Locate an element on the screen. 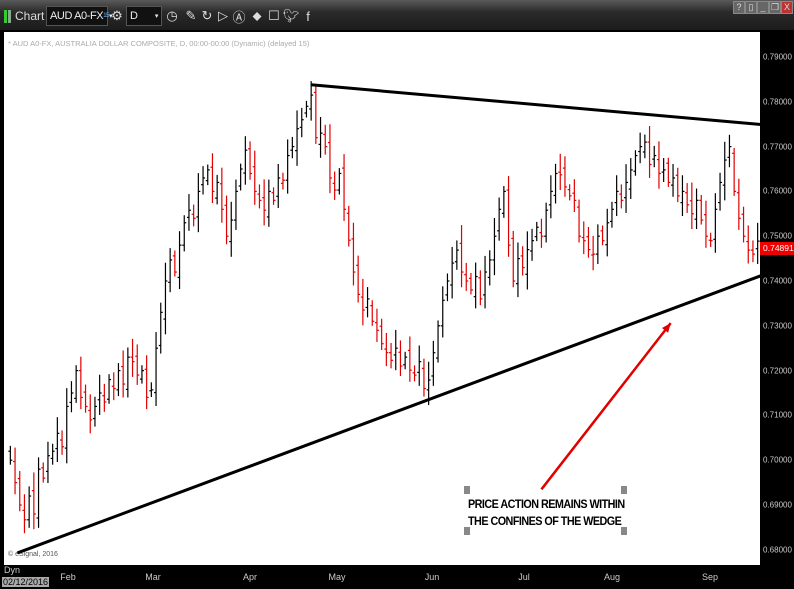  alert-icon: Ⓐ is located at coordinates (239, 17).